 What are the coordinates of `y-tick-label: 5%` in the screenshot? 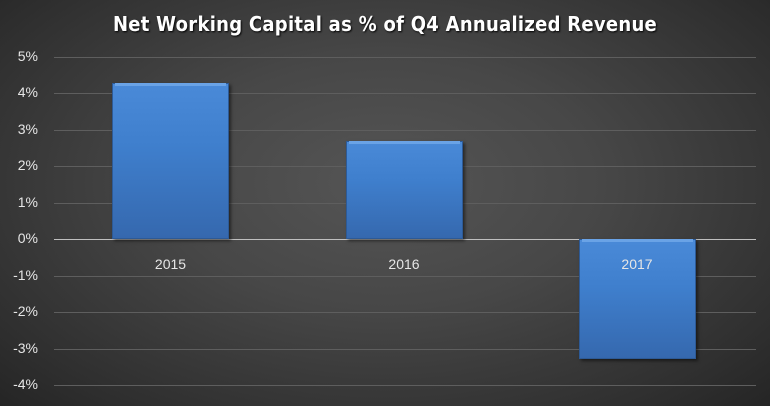 It's located at (27, 56).